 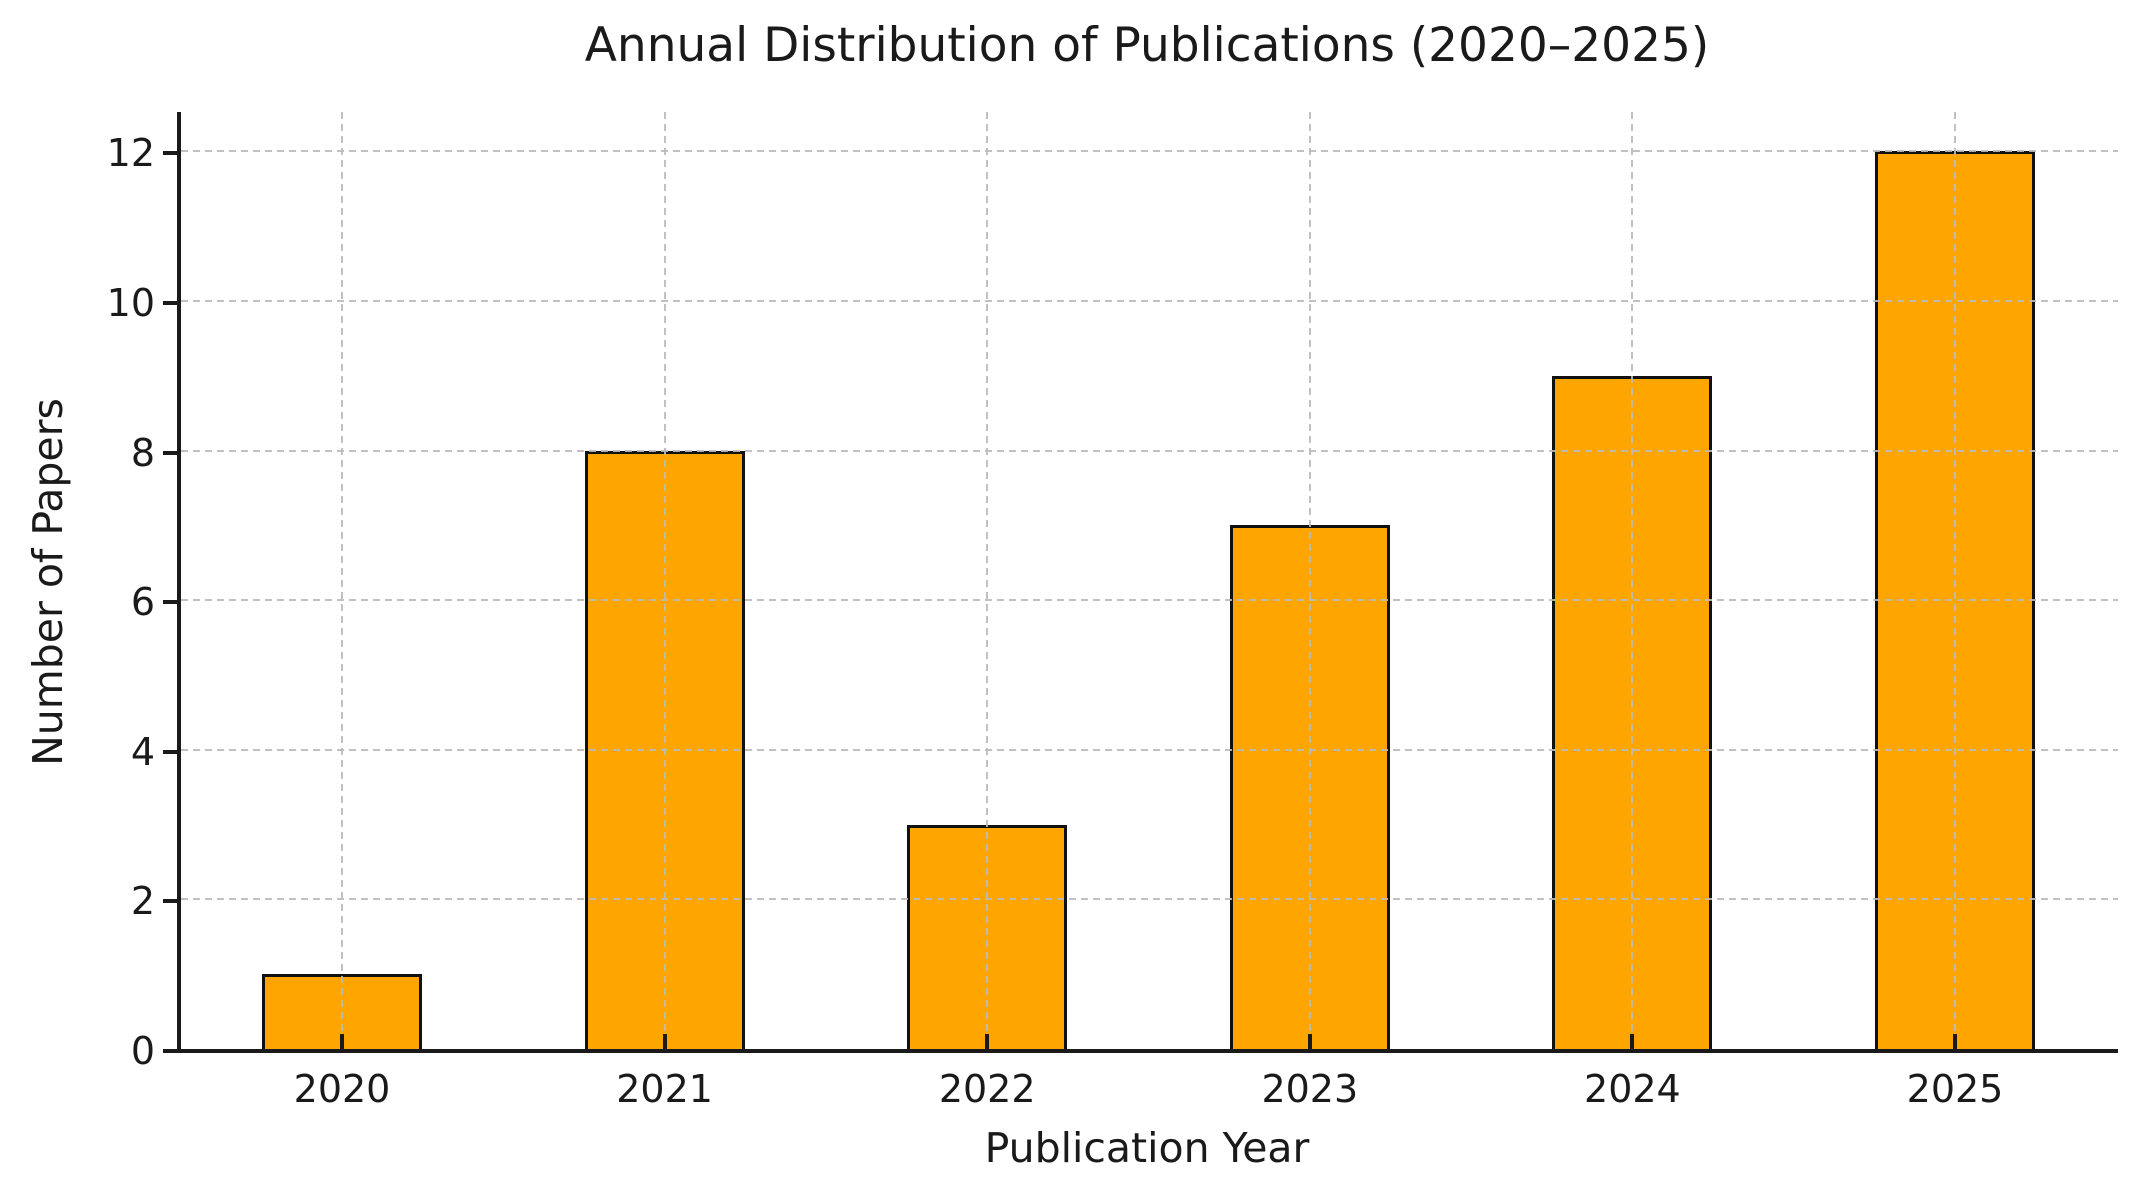 What do you see at coordinates (142, 602) in the screenshot?
I see `y-tick-label-6: 6` at bounding box center [142, 602].